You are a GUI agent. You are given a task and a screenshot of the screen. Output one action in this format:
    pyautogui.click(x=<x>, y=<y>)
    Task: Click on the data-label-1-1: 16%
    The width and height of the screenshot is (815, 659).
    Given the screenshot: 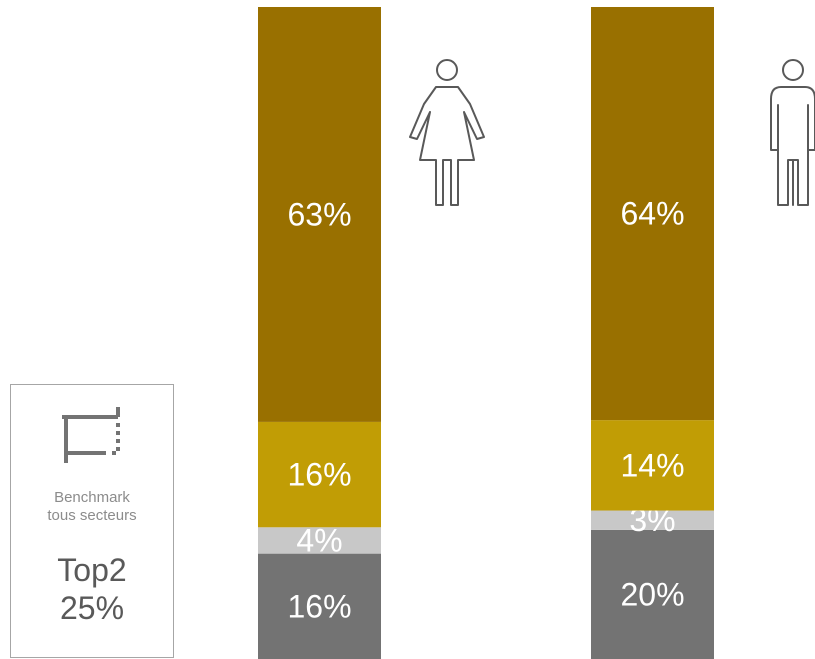 What is the action you would take?
    pyautogui.click(x=319, y=606)
    